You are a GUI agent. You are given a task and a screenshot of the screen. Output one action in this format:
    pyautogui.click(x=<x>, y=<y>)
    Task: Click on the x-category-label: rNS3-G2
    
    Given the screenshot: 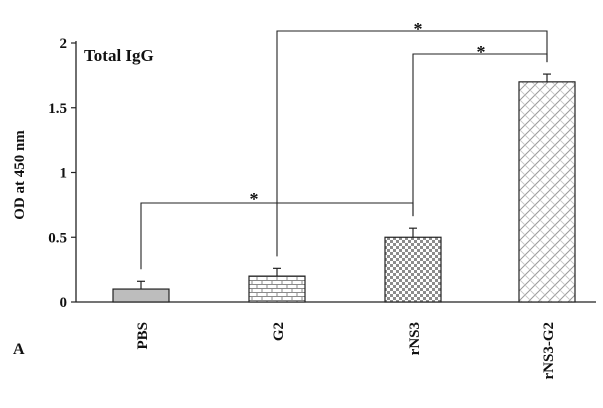 What is the action you would take?
    pyautogui.click(x=549, y=351)
    